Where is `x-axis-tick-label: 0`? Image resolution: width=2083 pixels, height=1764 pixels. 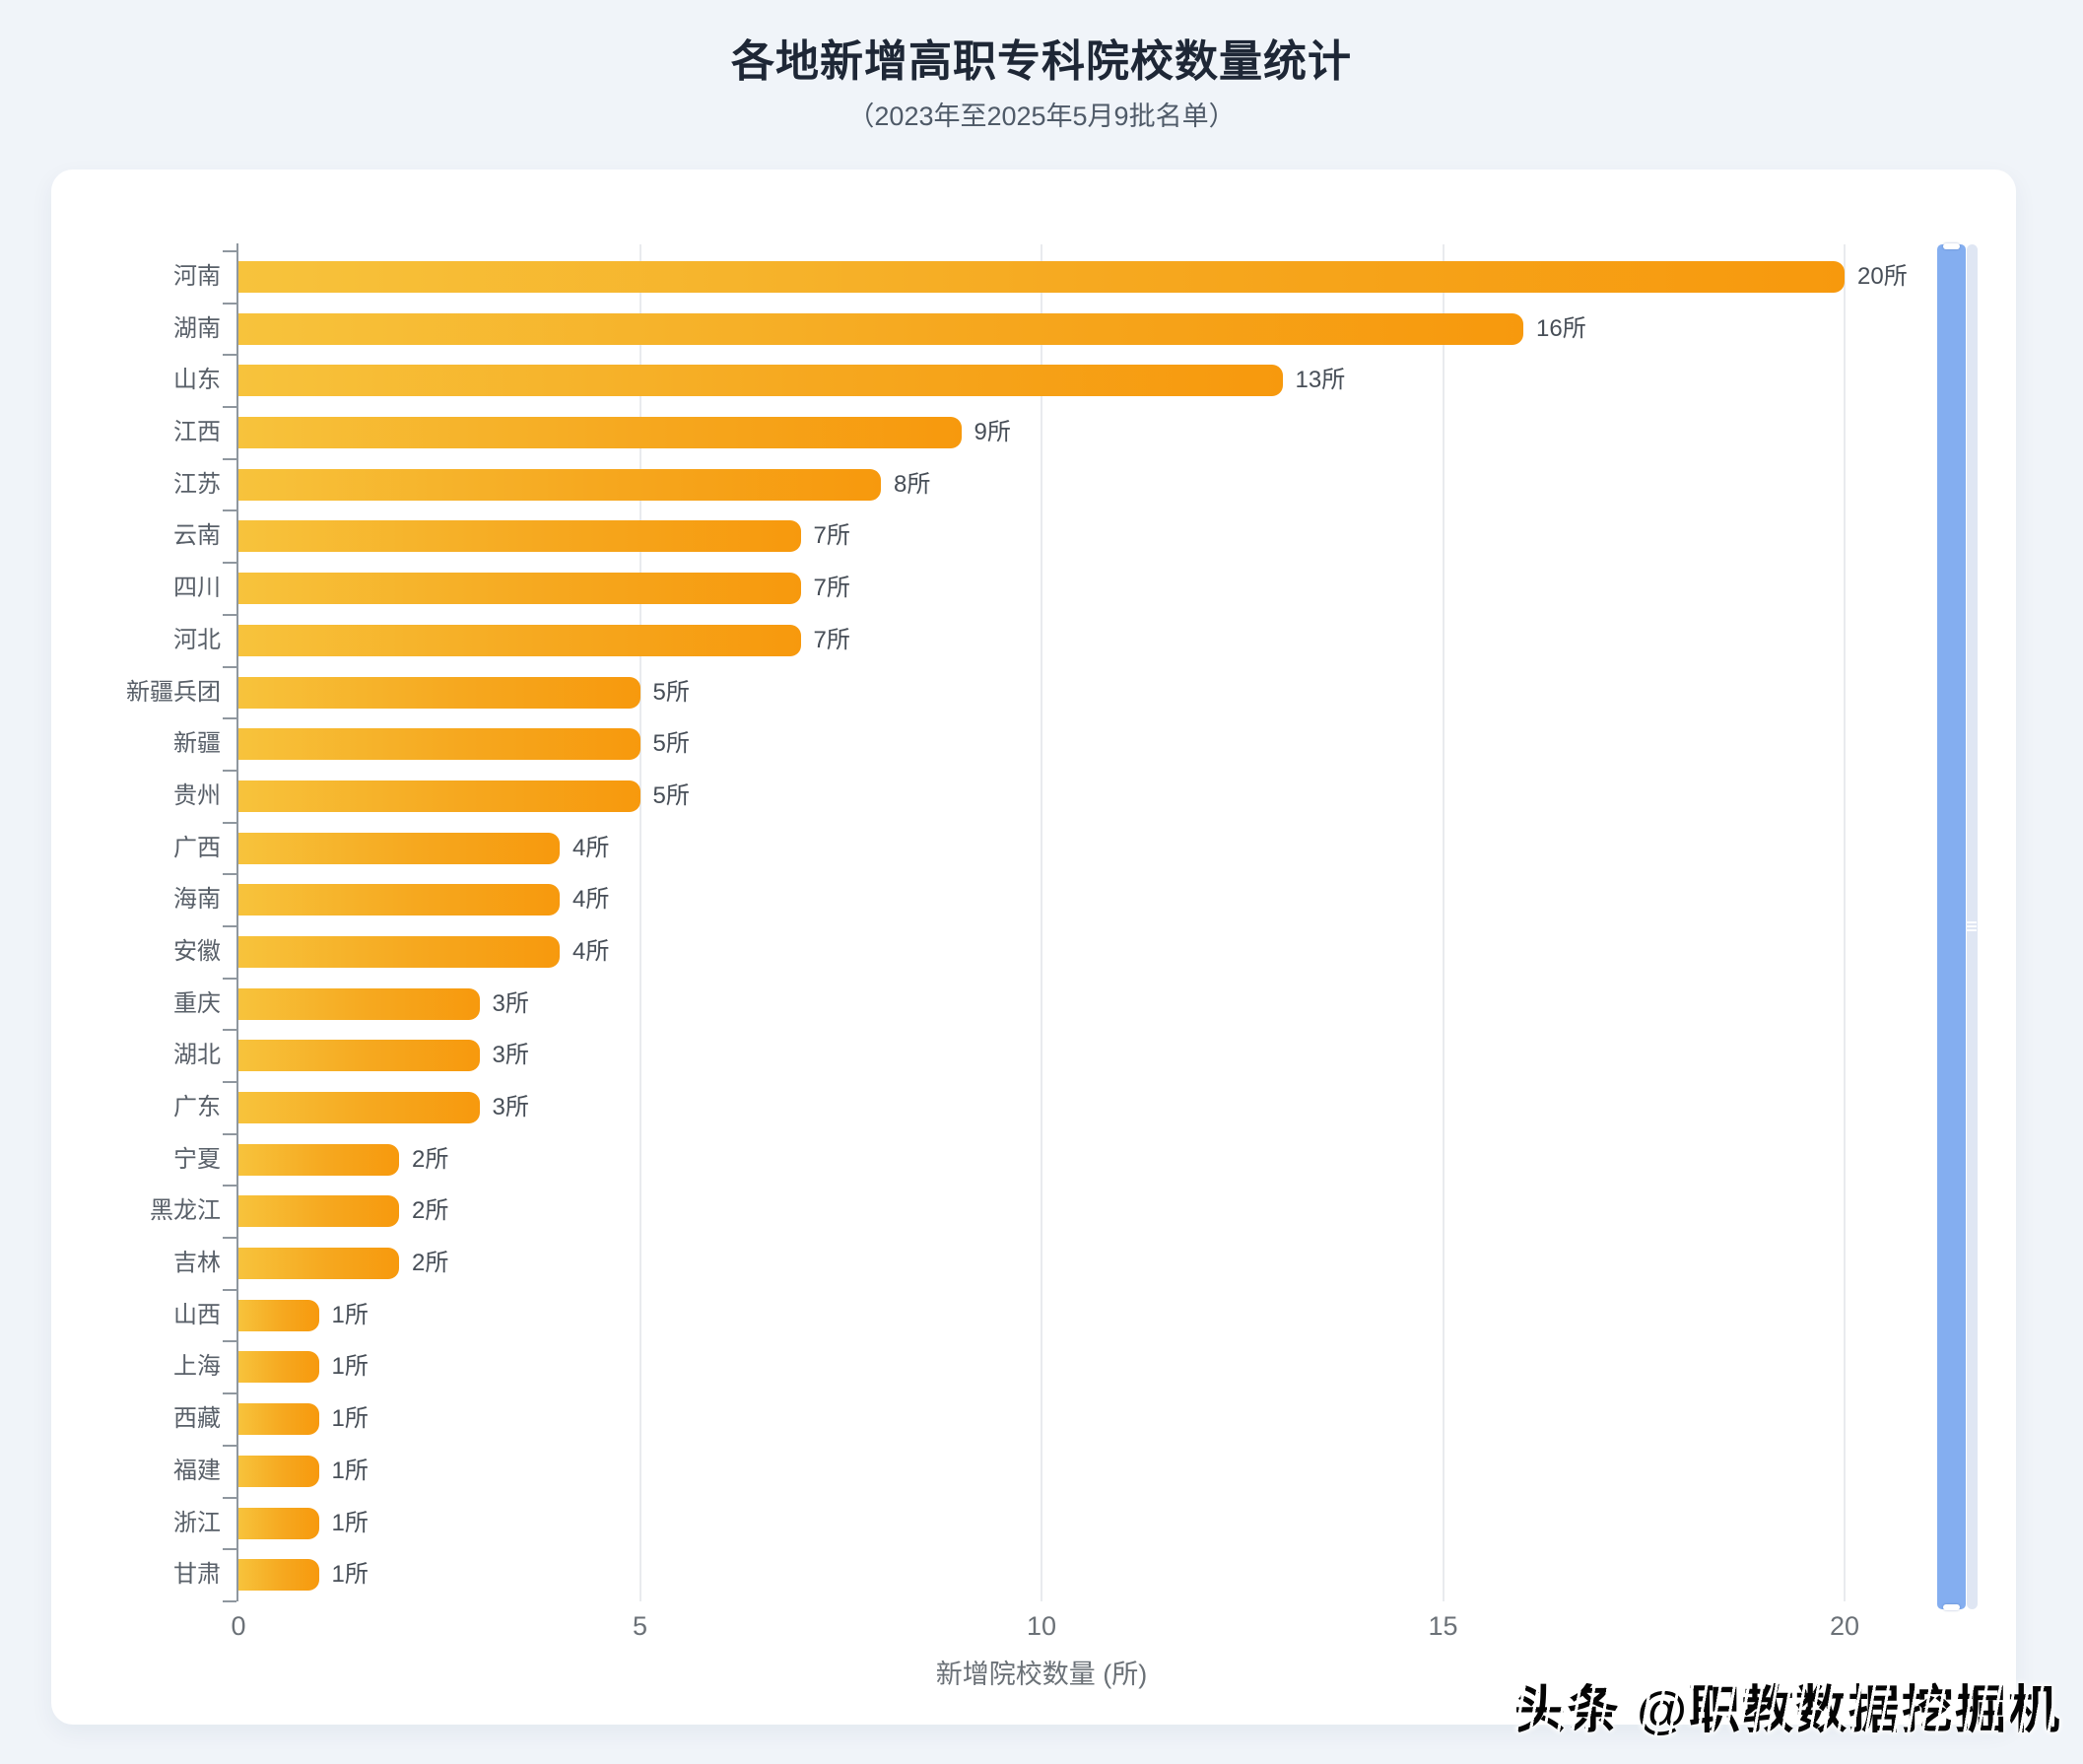 x-axis-tick-label: 0 is located at coordinates (238, 1625).